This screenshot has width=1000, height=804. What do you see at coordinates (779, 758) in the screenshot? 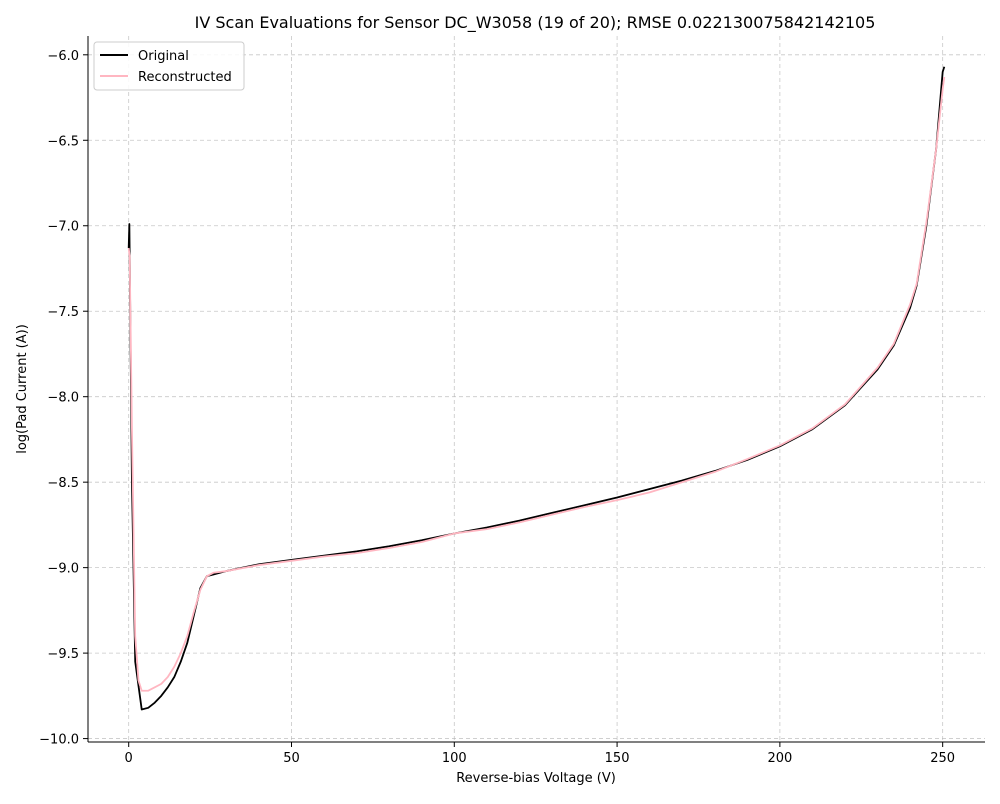
I see `x-tick-label: 200` at bounding box center [779, 758].